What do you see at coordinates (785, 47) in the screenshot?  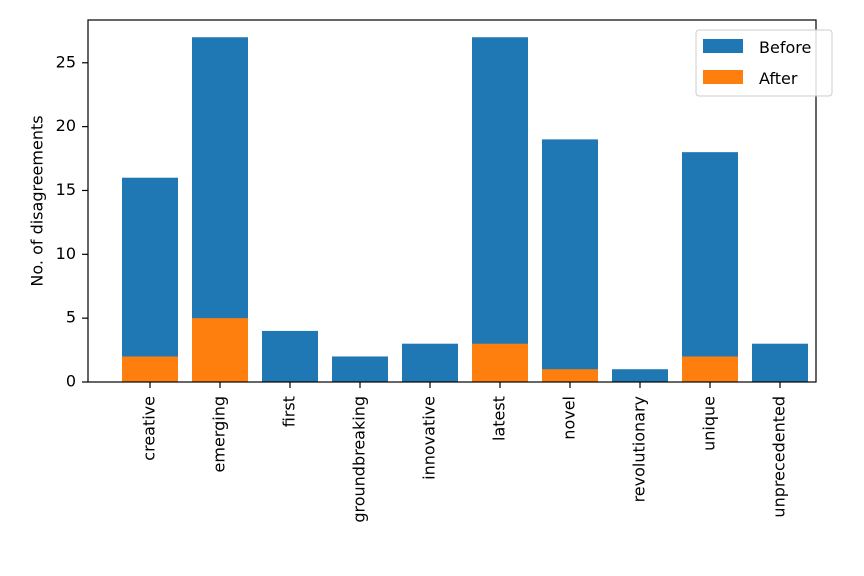 I see `legend-label-before: Before` at bounding box center [785, 47].